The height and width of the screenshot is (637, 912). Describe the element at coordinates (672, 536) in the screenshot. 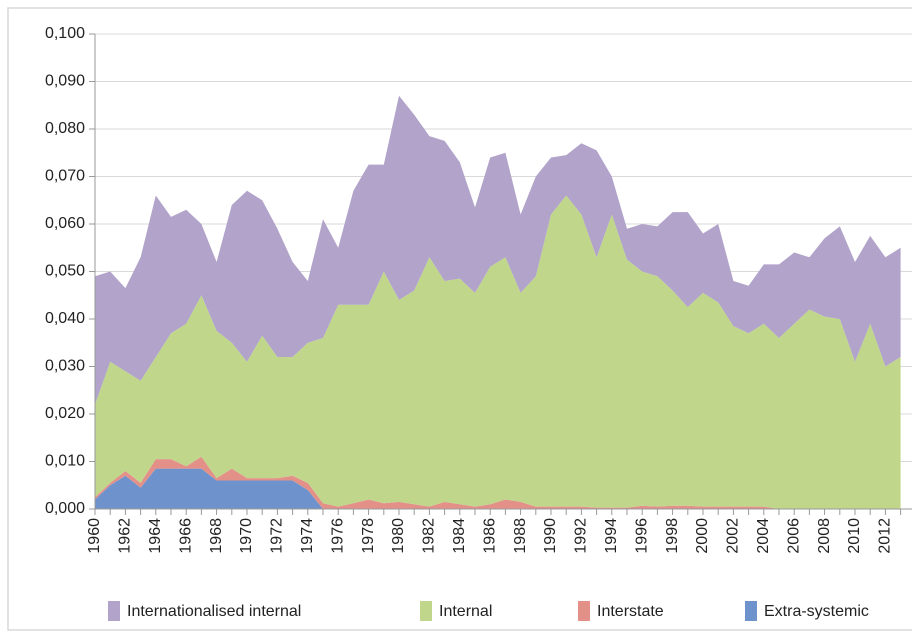

I see `x-tick-label: 1998` at that location.